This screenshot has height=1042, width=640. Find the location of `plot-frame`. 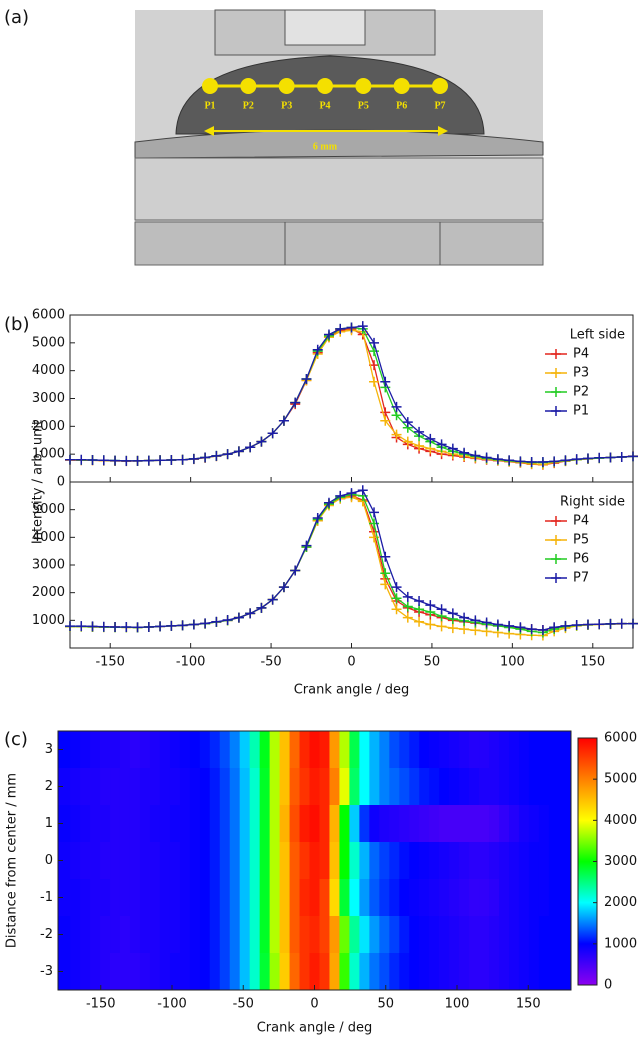

plot-frame is located at coordinates (351, 398).